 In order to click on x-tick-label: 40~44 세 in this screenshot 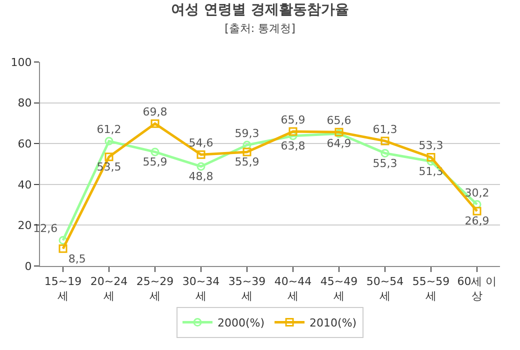, I will do `click(293, 288)`.